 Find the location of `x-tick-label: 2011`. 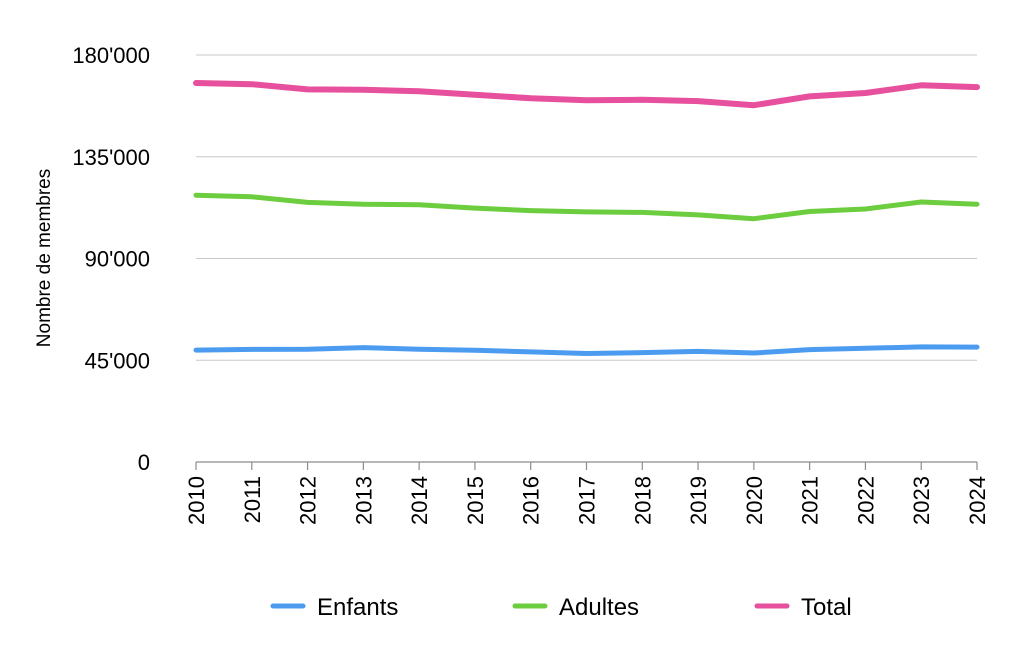

x-tick-label: 2011 is located at coordinates (252, 499).